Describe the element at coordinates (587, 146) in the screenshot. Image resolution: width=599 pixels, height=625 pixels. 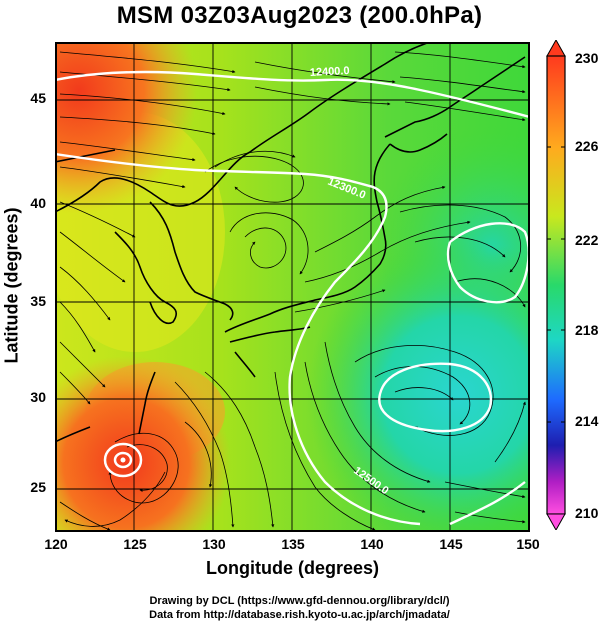
I see `colorbar-label: 226` at that location.